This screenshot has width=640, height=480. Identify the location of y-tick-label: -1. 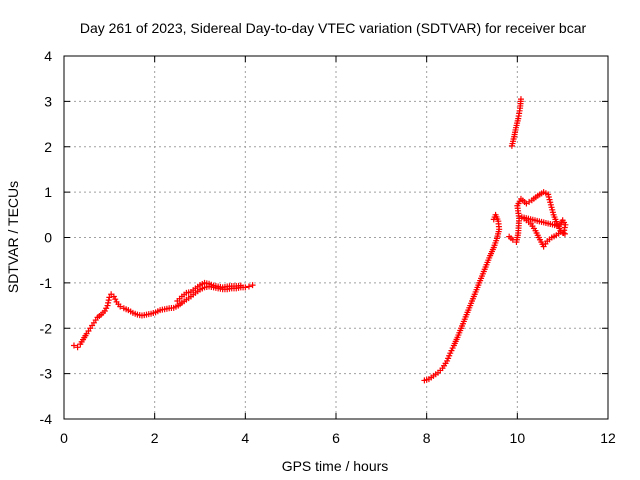
(46, 283).